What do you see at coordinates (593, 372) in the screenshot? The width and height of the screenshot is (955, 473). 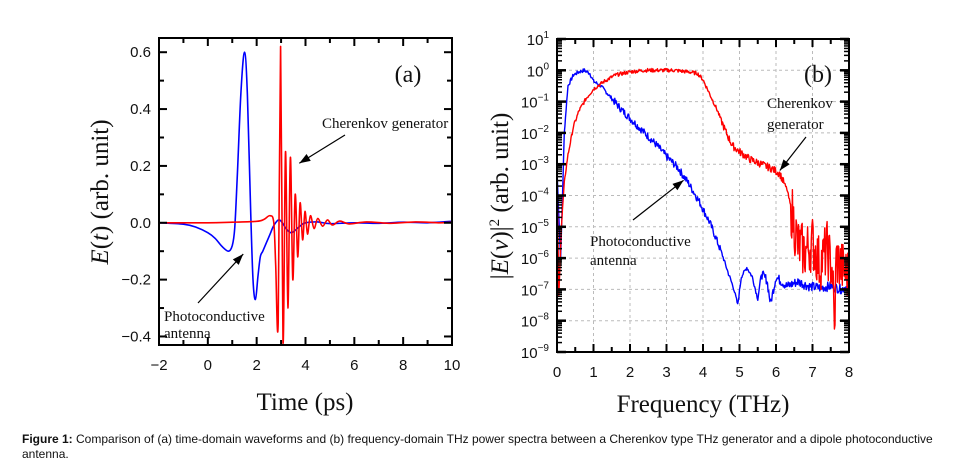 I see `x-tick-label: 1` at bounding box center [593, 372].